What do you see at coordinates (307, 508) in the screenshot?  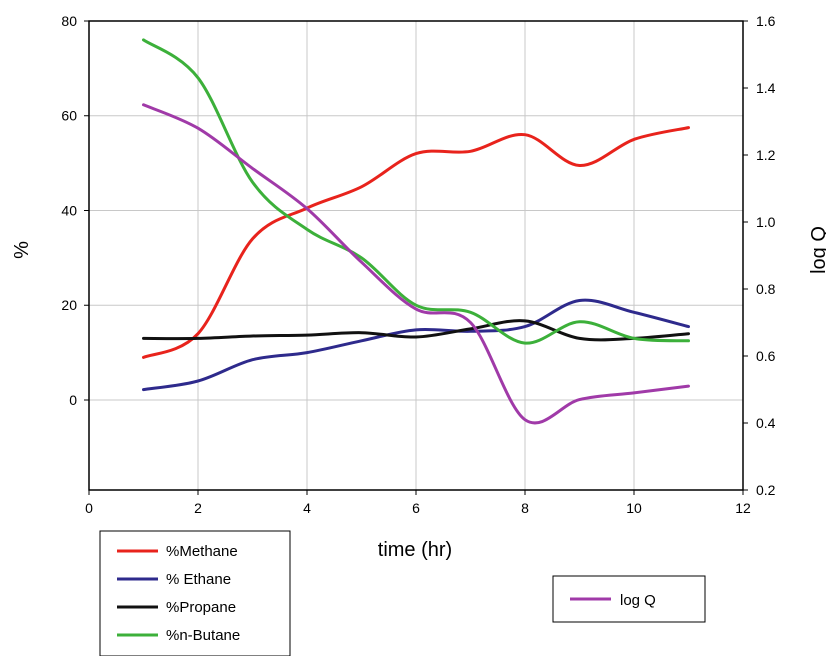 I see `x-tick-label: 4` at bounding box center [307, 508].